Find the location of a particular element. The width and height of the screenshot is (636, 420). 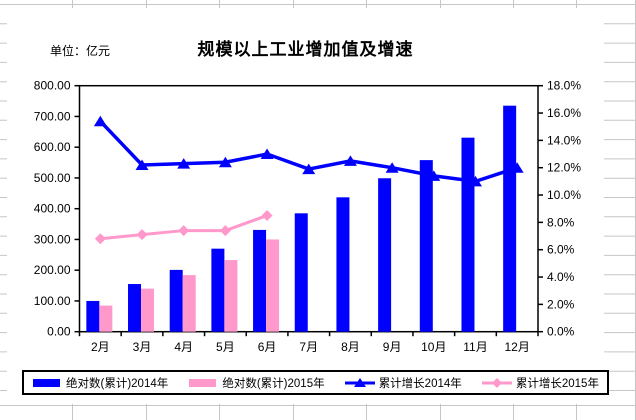

right-axis-label: 6.0% is located at coordinates (561, 250).